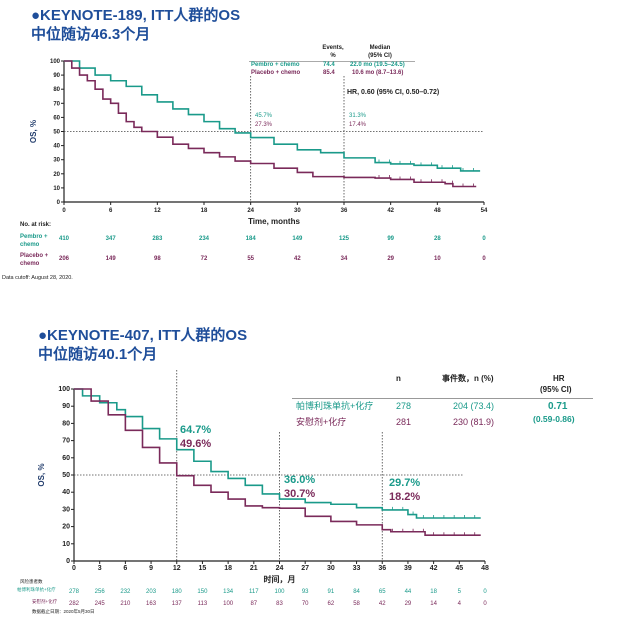  What do you see at coordinates (100, 592) in the screenshot?
I see `risk-count: 256` at bounding box center [100, 592].